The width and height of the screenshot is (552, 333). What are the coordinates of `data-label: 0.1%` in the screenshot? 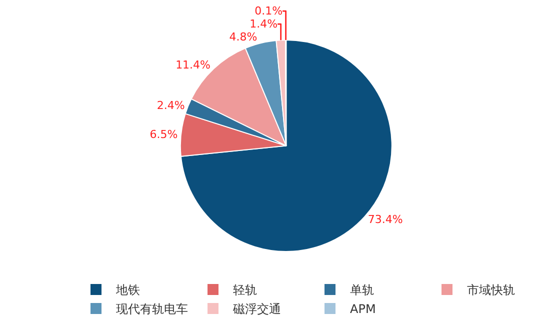 It's located at (268, 11).